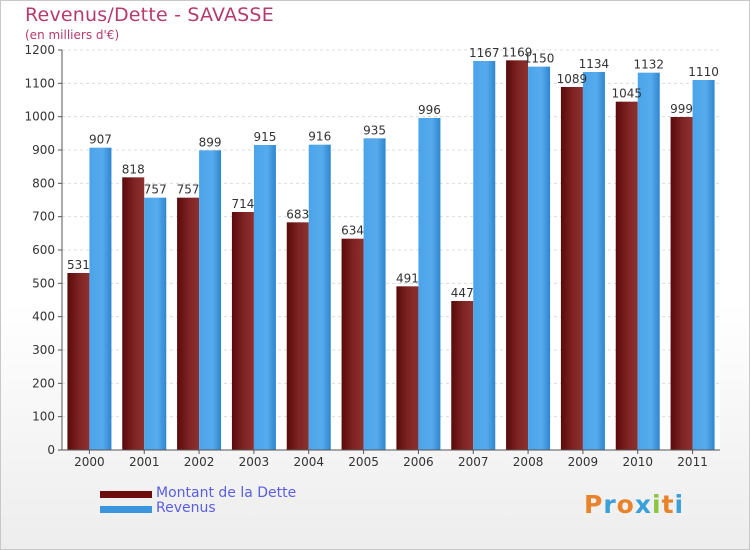 The image size is (750, 550). What do you see at coordinates (100, 140) in the screenshot?
I see `data-label-revenus-2000: 907` at bounding box center [100, 140].